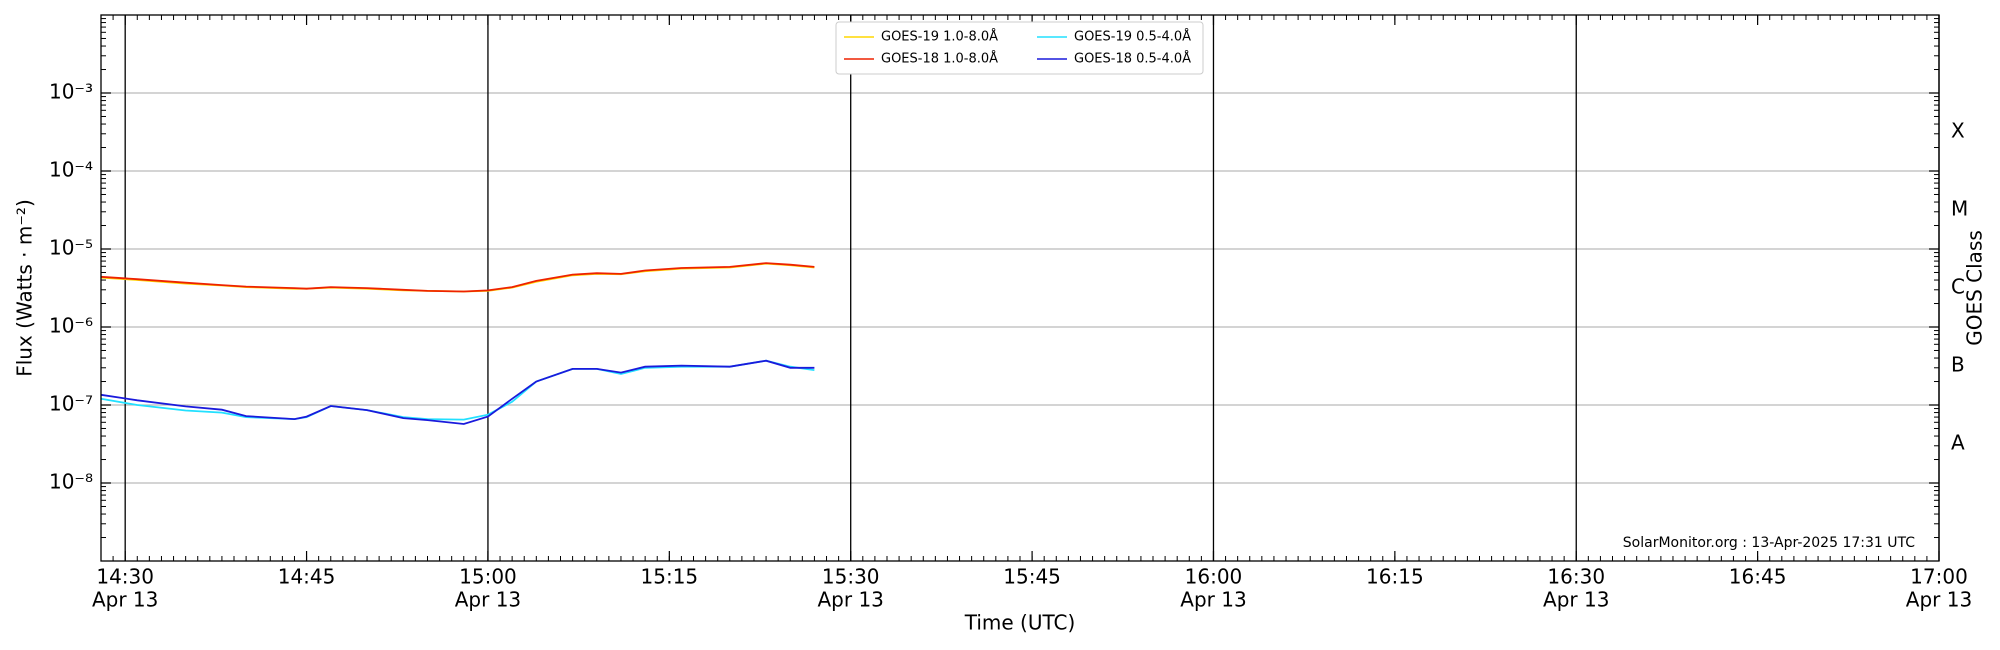  What do you see at coordinates (1132, 59) in the screenshot?
I see `legend-label: GOES-18 0.5-4.0Å` at bounding box center [1132, 59].